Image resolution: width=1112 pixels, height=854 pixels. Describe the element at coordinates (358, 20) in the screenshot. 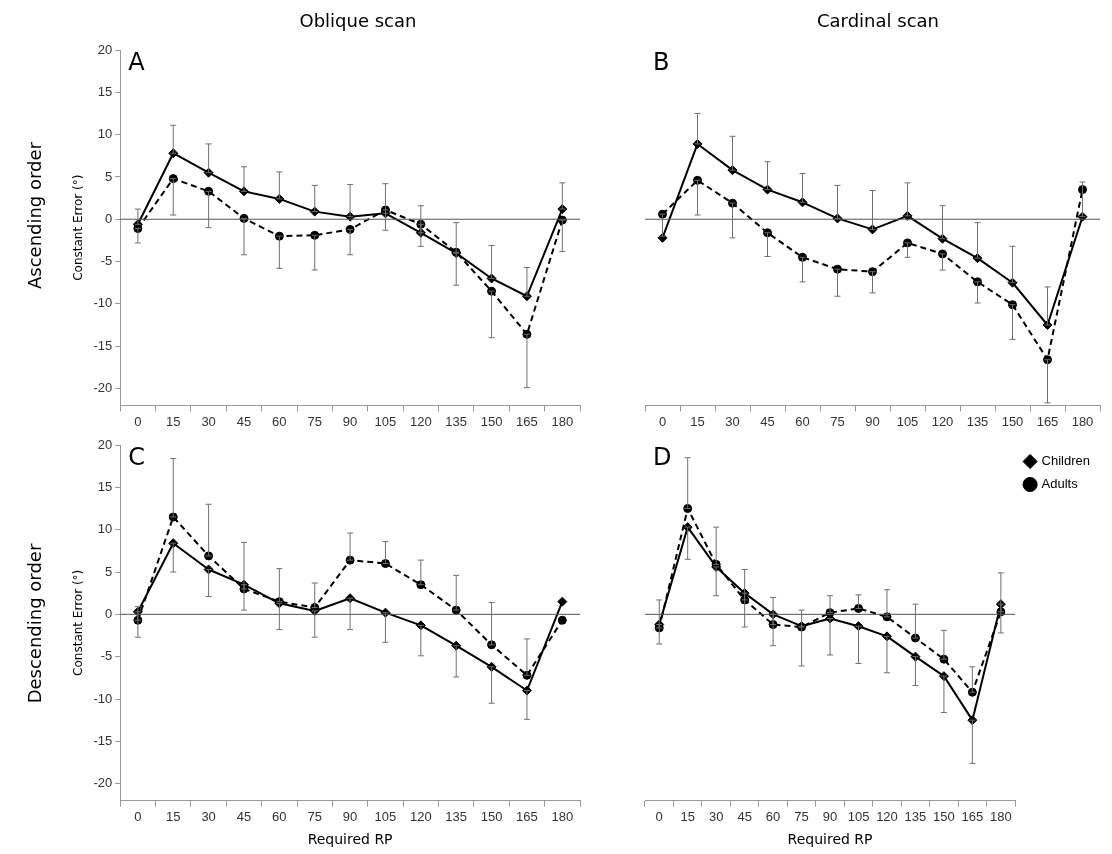

I see `text: Oblique scan` at that location.